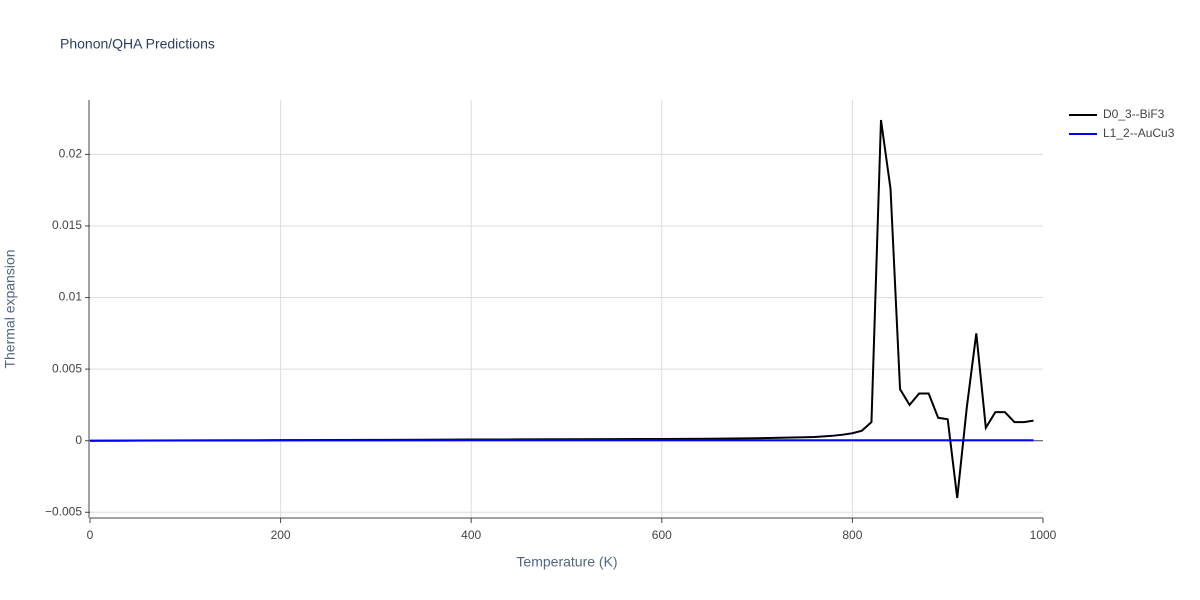 The width and height of the screenshot is (1200, 600). I want to click on chart-title: Phonon/QHA Predictions, so click(137, 44).